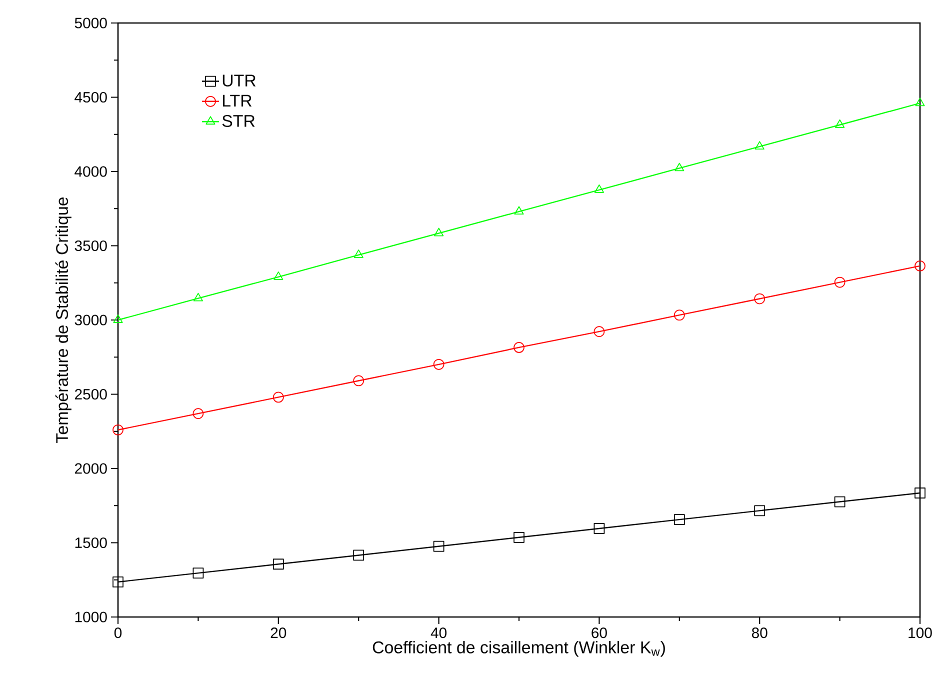 The width and height of the screenshot is (943, 697). Describe the element at coordinates (118, 633) in the screenshot. I see `x-tick-label: 0` at that location.